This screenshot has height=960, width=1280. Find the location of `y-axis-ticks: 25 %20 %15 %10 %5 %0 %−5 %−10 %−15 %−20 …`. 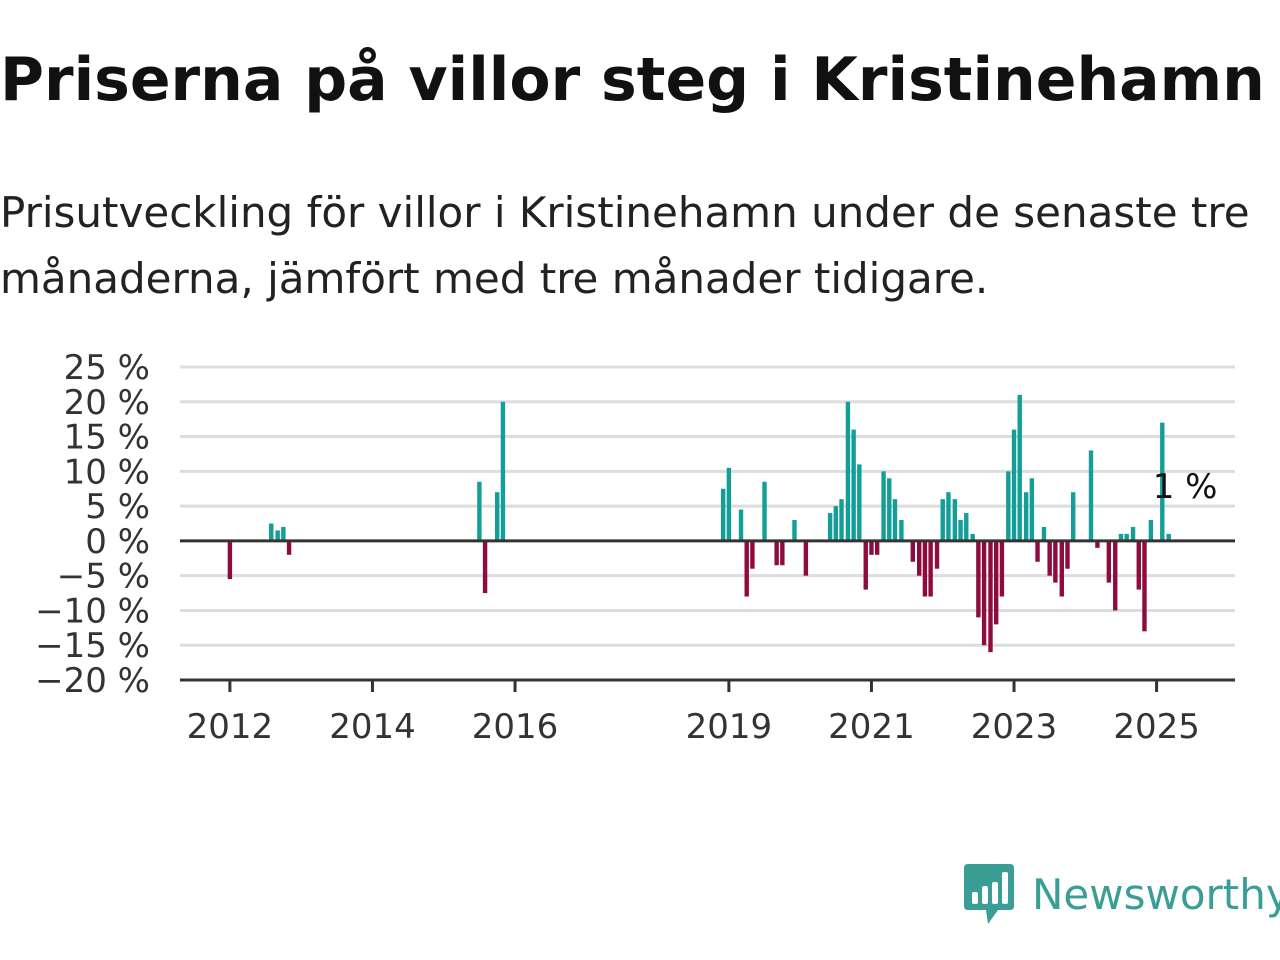

y-axis-ticks: 25 %20 %15 %10 %5 %0 %−5 %−10 %−15 %−20 … is located at coordinates (92, 524).